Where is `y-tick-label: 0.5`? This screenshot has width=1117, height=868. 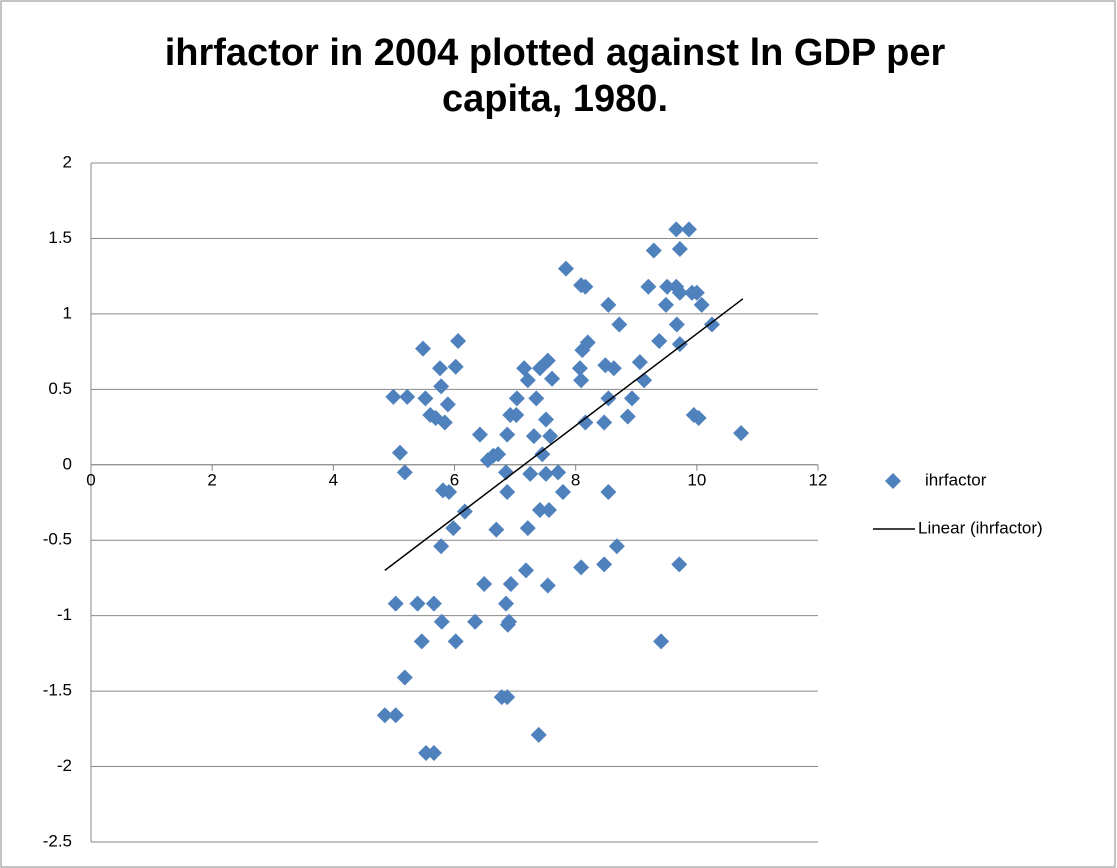 y-tick-label: 0.5 is located at coordinates (60, 388).